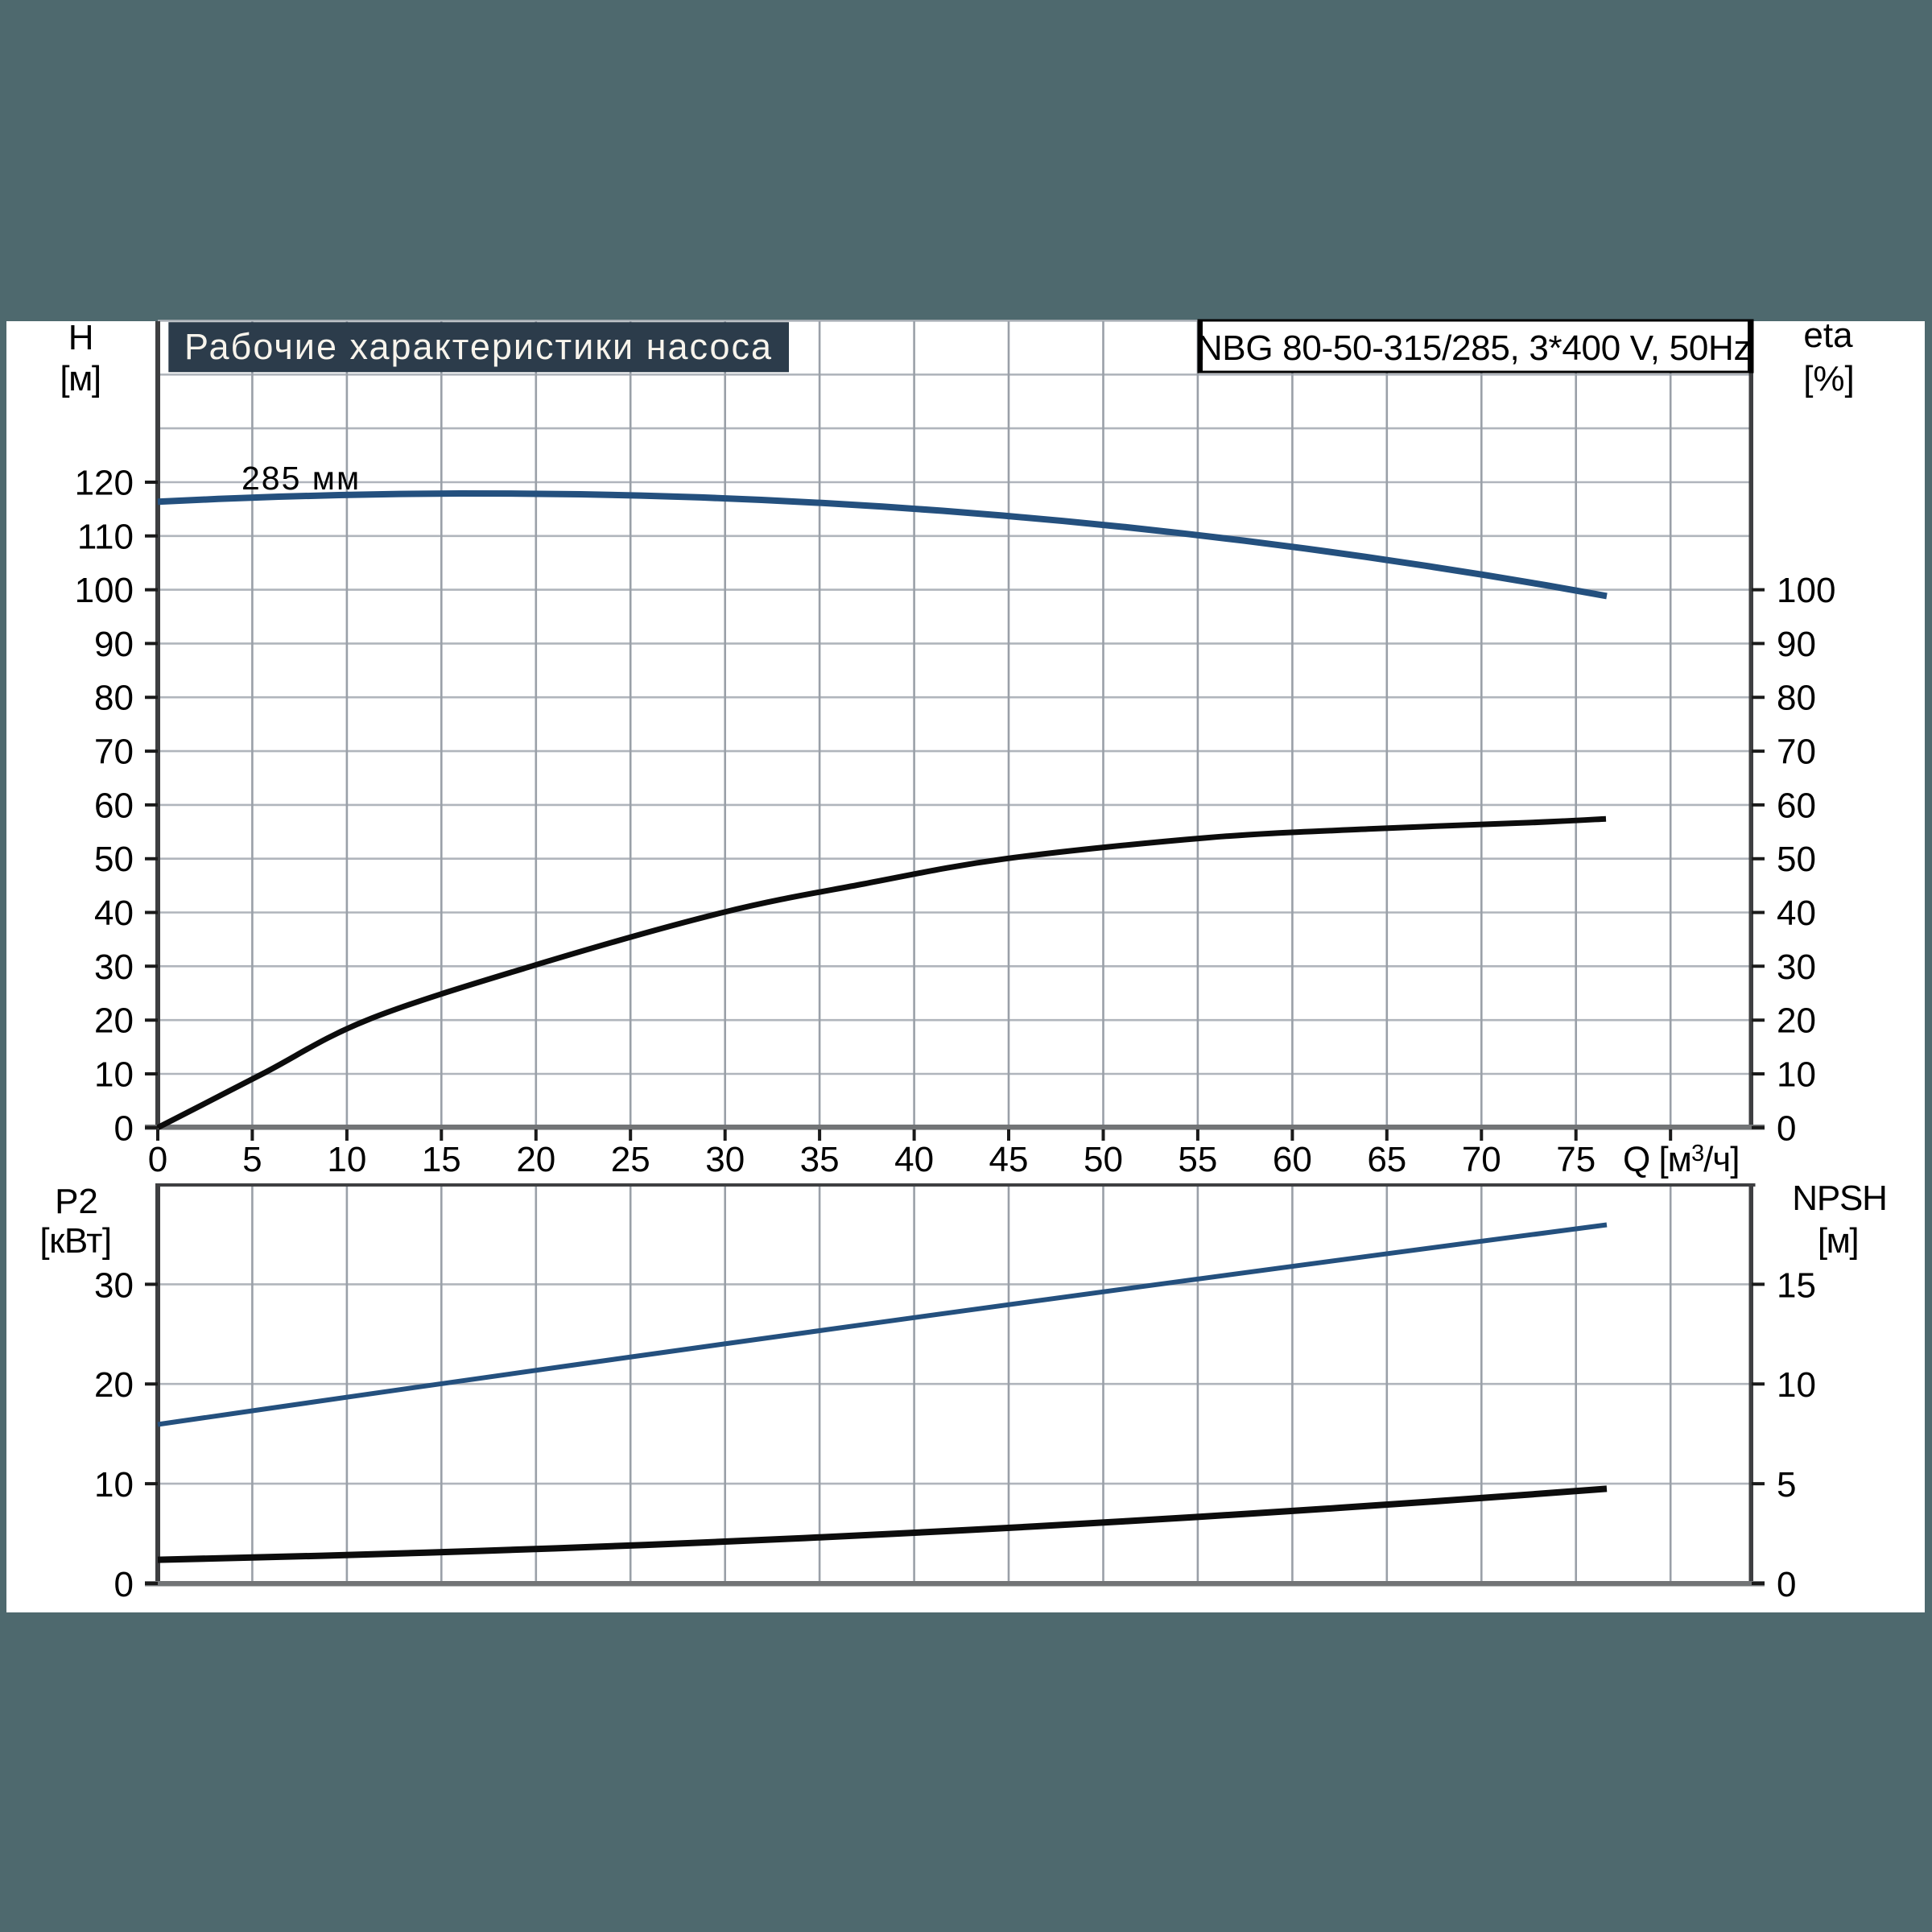 The height and width of the screenshot is (1932, 1932). What do you see at coordinates (630, 1159) in the screenshot?
I see `svg-text: 25` at bounding box center [630, 1159].